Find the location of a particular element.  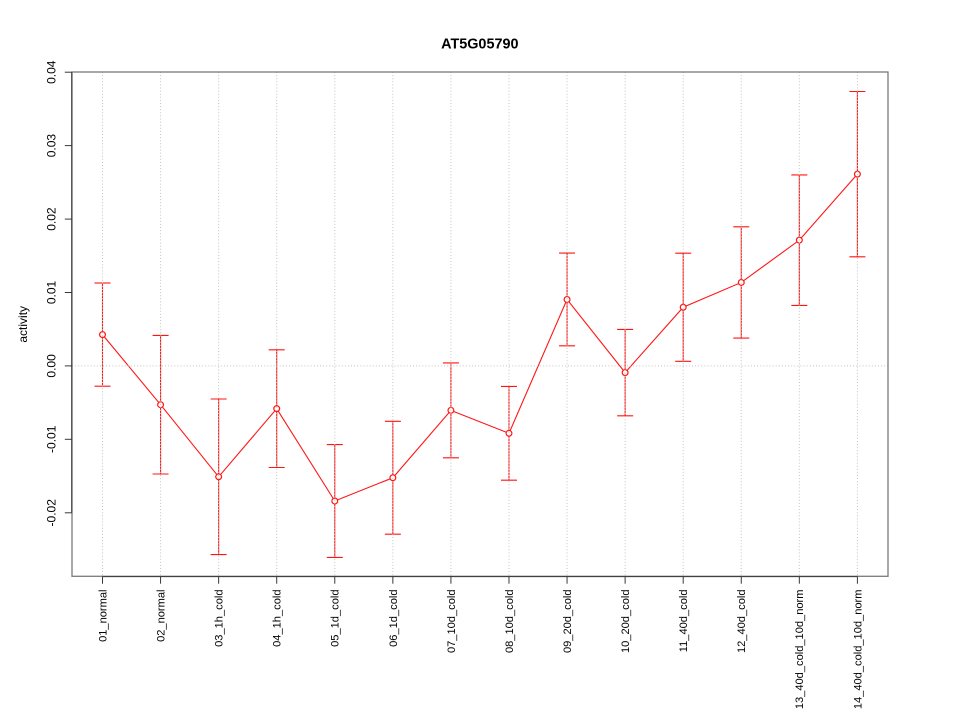

svg-text: 0.01 is located at coordinates (52, 292).